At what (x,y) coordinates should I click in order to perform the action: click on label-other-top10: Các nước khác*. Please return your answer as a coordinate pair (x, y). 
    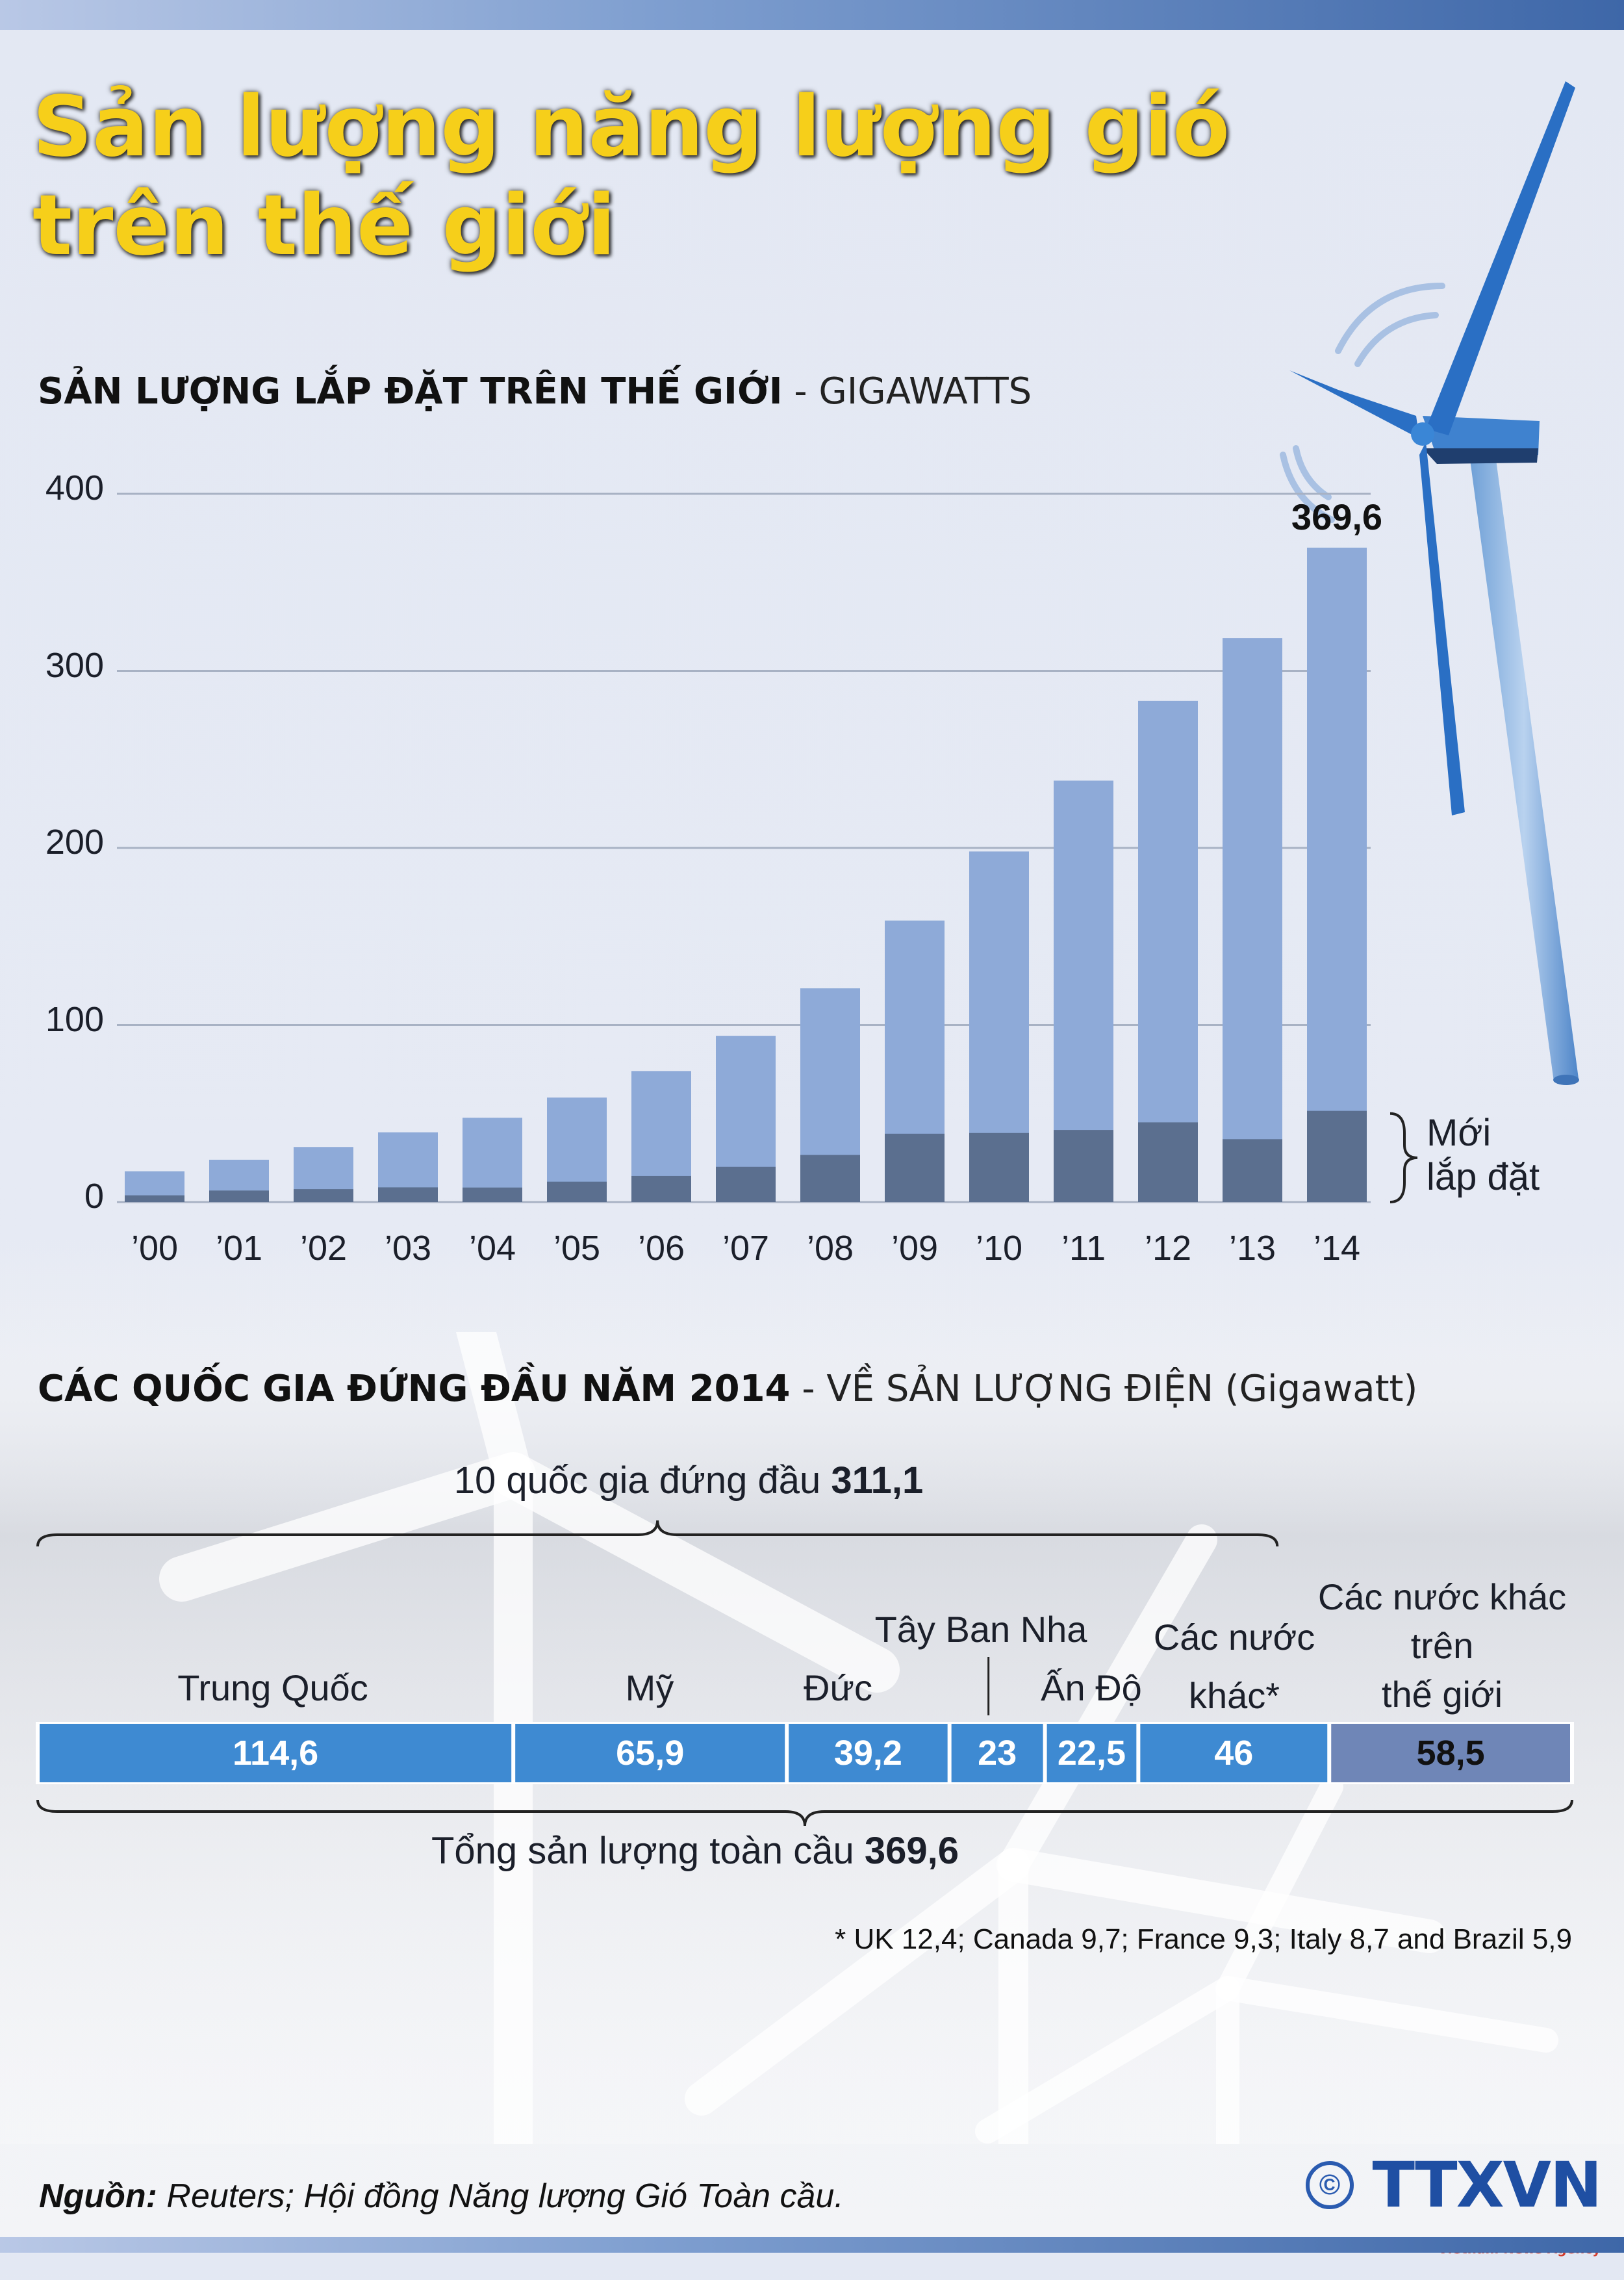
    Looking at the image, I should click on (1234, 1666).